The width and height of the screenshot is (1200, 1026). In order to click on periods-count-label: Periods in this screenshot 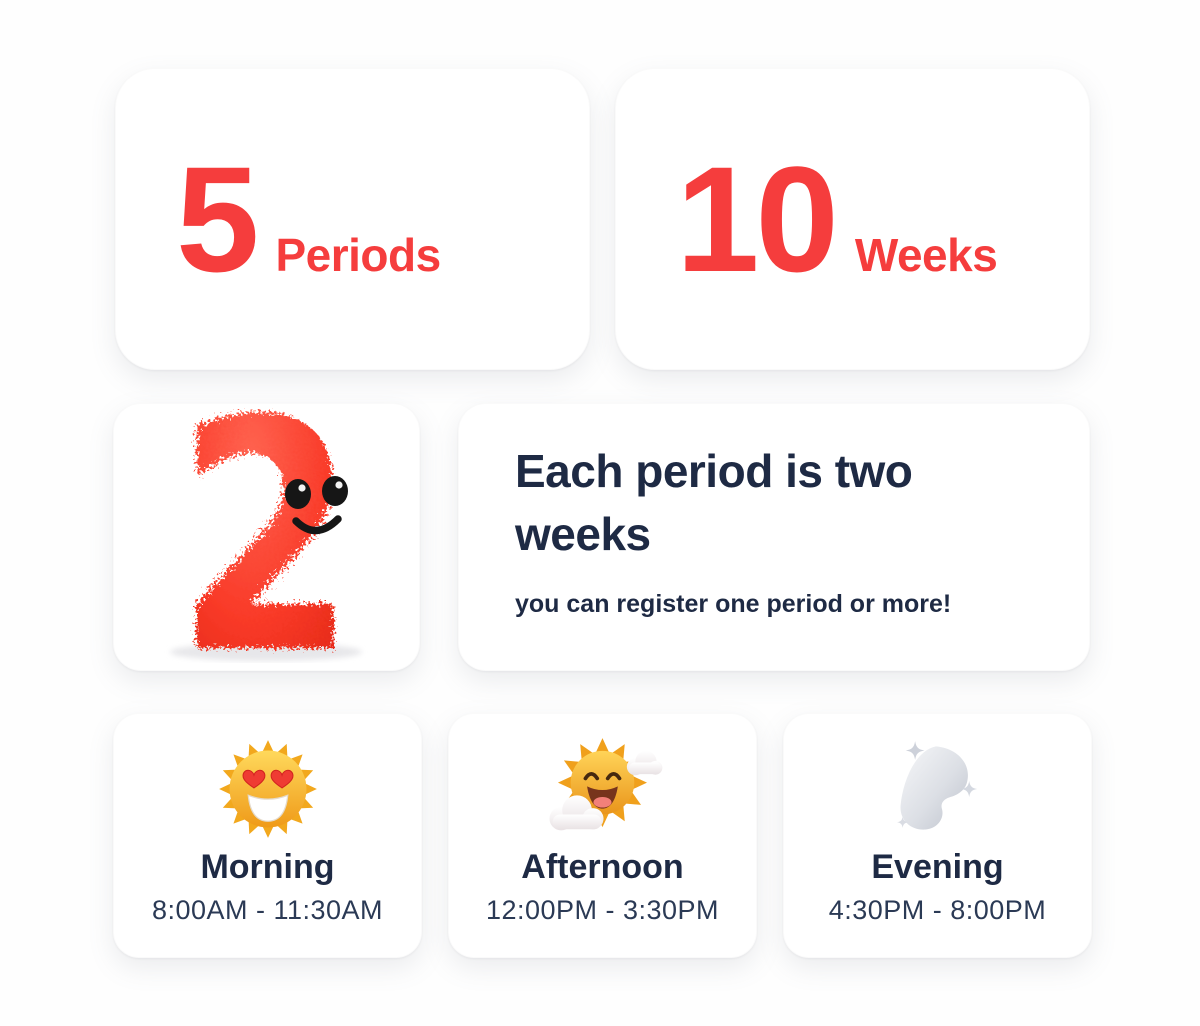, I will do `click(358, 255)`.